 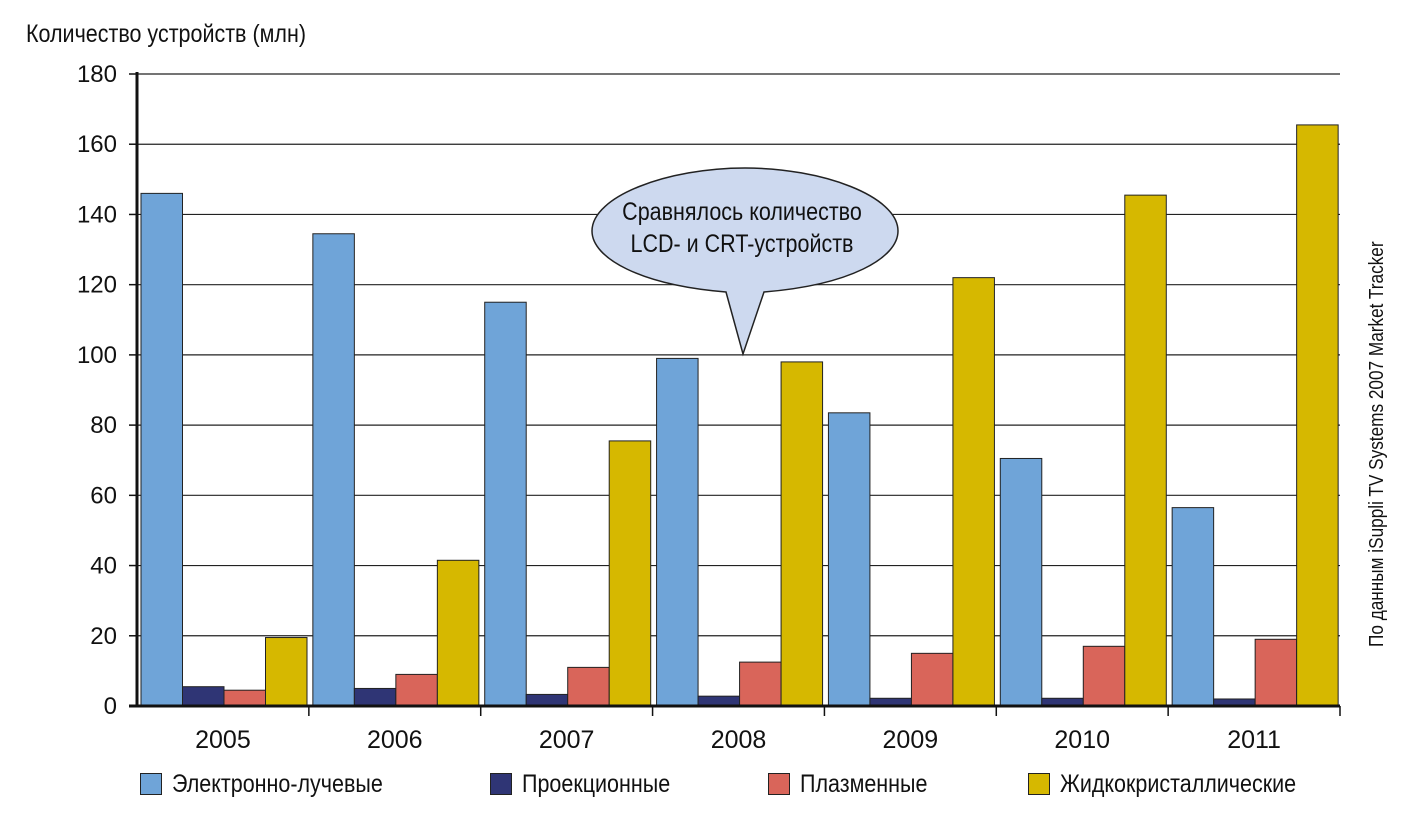 What do you see at coordinates (97, 214) in the screenshot?
I see `y-tick-label: 140` at bounding box center [97, 214].